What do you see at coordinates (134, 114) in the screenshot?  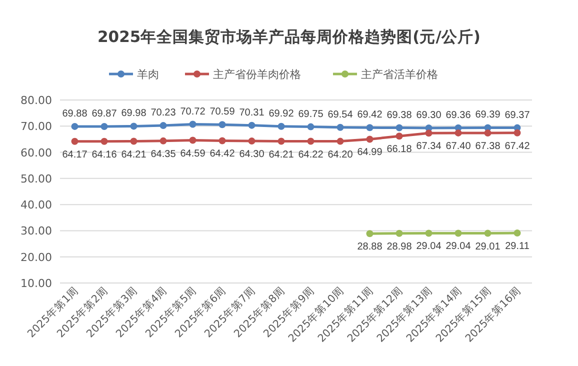 I see `data-label: 69.98` at bounding box center [134, 114].